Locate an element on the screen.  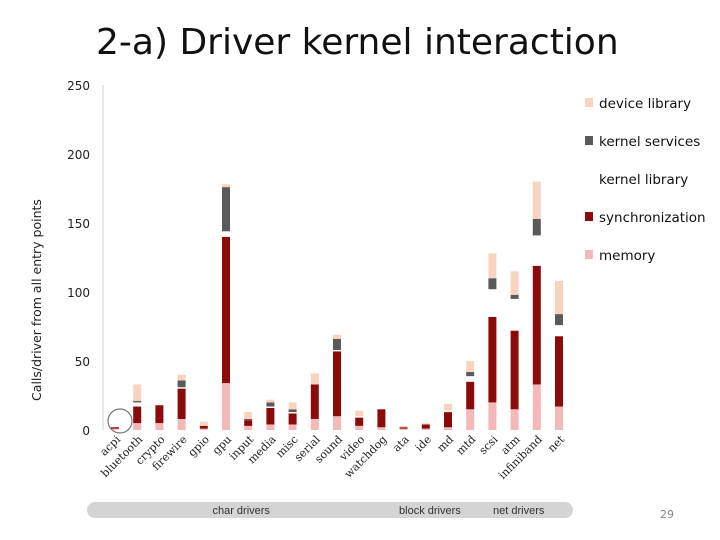
y-tick-label: 150 is located at coordinates (78, 224).